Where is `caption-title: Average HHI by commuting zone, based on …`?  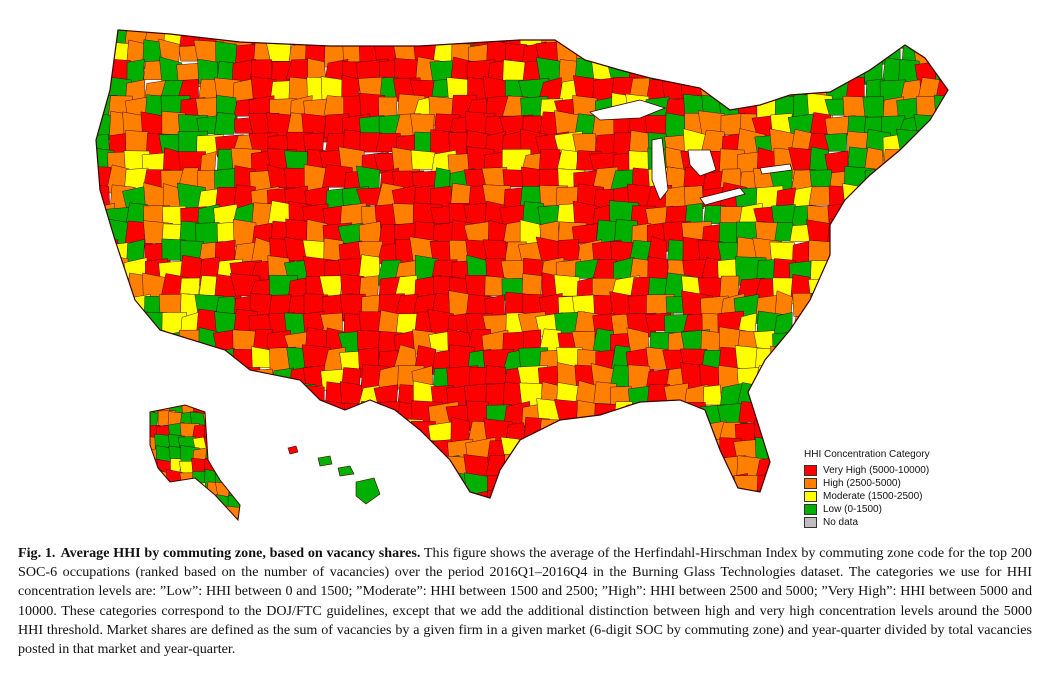
caption-title: Average HHI by commuting zone, based on … is located at coordinates (240, 553).